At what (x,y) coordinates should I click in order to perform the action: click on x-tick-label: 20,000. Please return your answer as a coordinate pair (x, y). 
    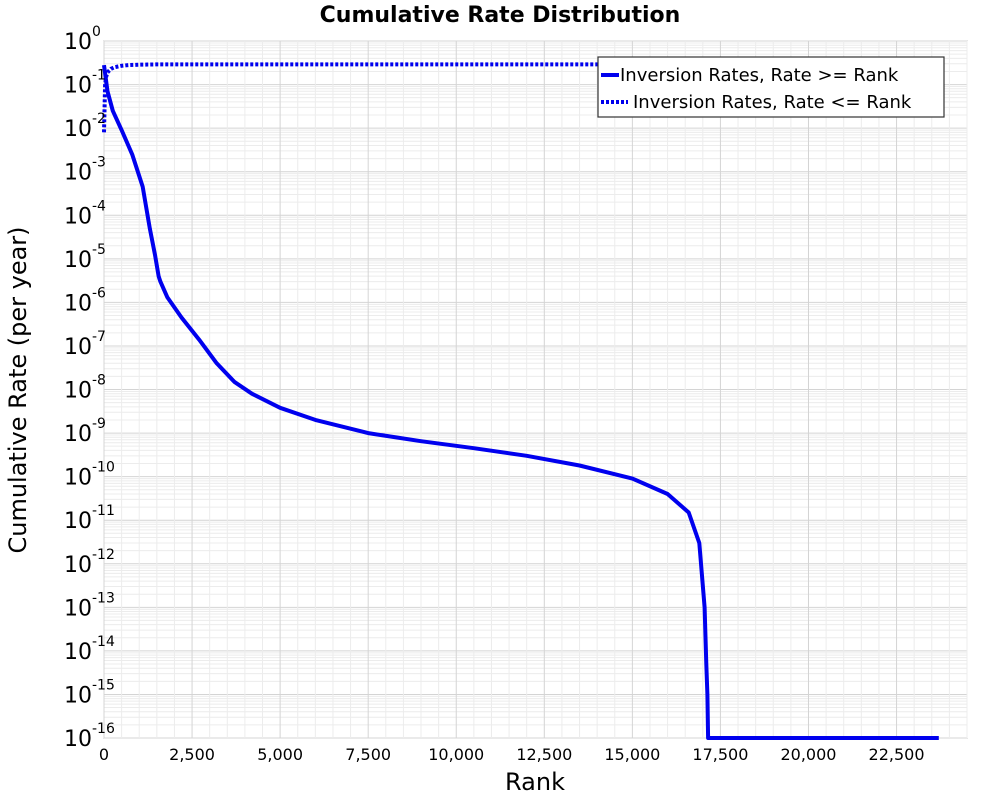
    Looking at the image, I should click on (808, 754).